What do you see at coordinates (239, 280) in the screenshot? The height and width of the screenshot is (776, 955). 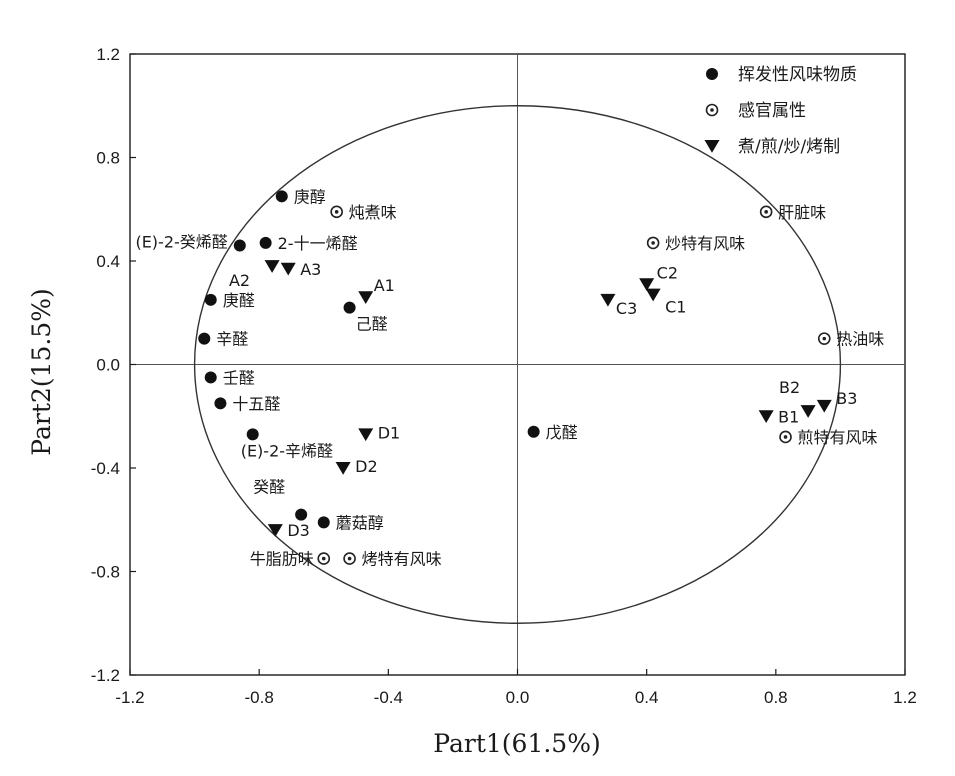 I see `point-label: A2` at bounding box center [239, 280].